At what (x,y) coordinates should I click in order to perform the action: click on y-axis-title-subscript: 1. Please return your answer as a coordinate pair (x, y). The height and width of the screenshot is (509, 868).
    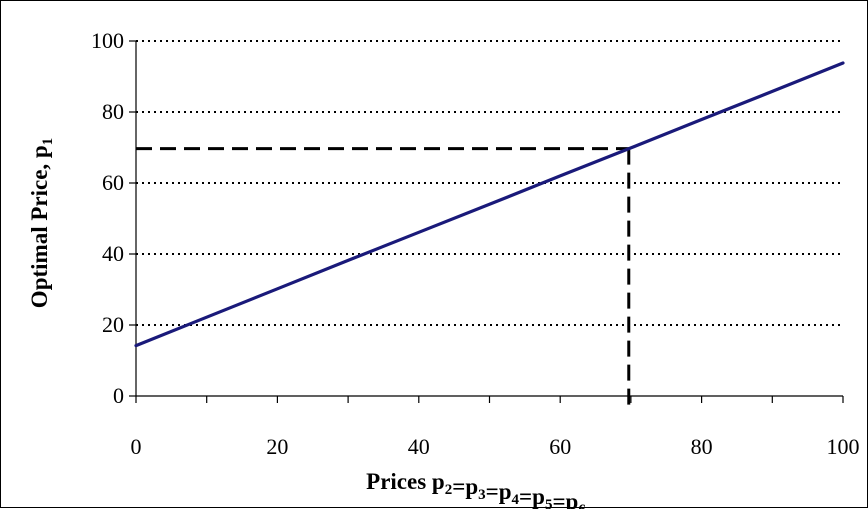
    Looking at the image, I should click on (48, 142).